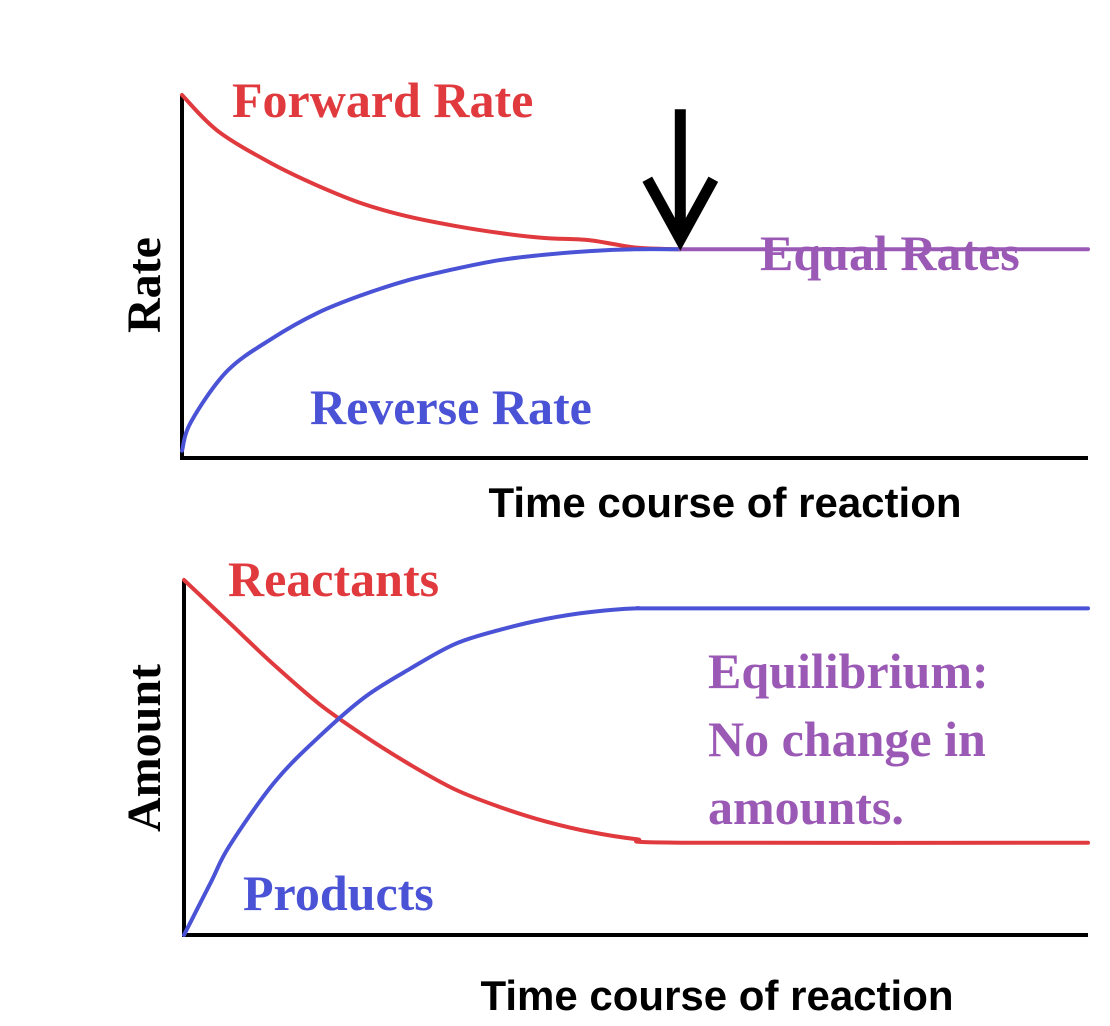  Describe the element at coordinates (144, 285) in the screenshot. I see `y-axis-label: Rate` at that location.